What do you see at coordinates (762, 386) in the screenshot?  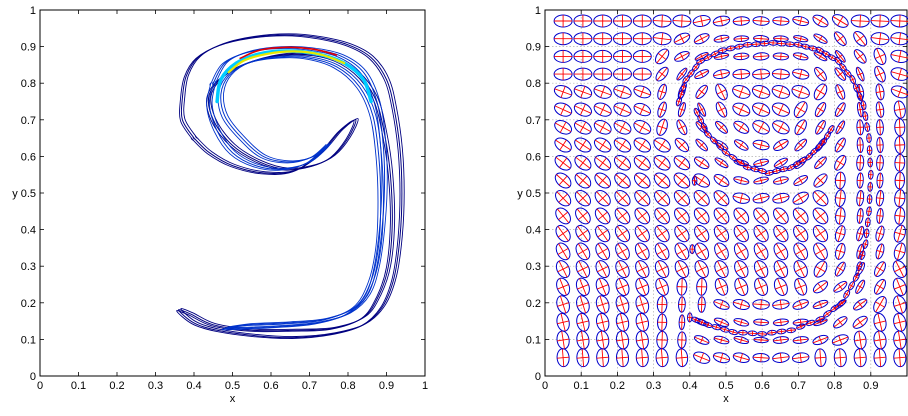 I see `x-tick-label: 0.6` at bounding box center [762, 386].